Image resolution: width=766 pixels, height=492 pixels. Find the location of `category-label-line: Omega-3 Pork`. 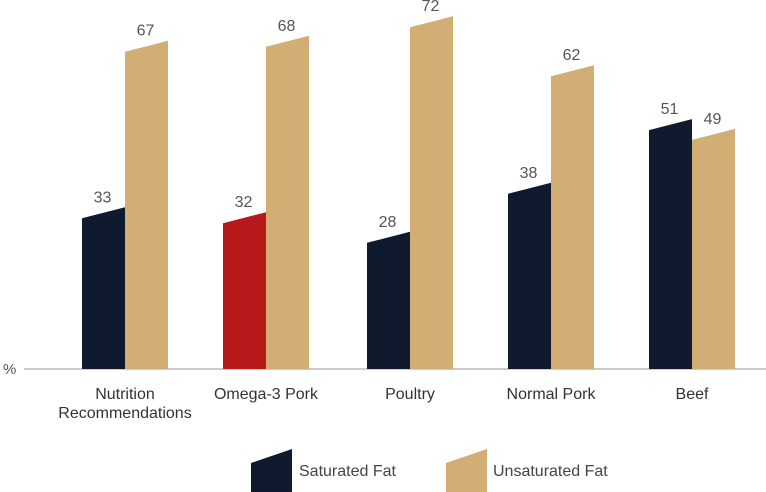

category-label-line: Omega-3 Pork is located at coordinates (266, 394).